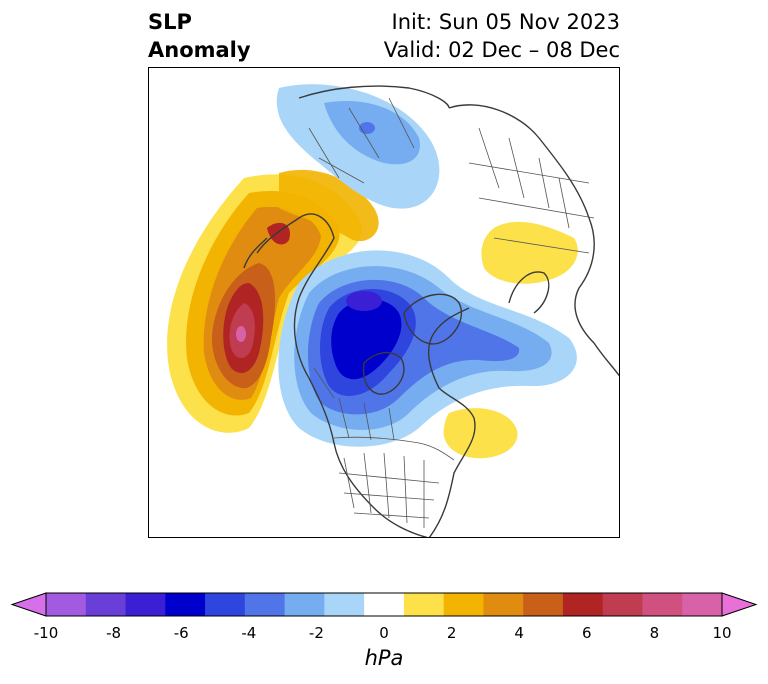 This screenshot has width=768, height=684. I want to click on north-pacific-high-anomaly, so click(273, 301).